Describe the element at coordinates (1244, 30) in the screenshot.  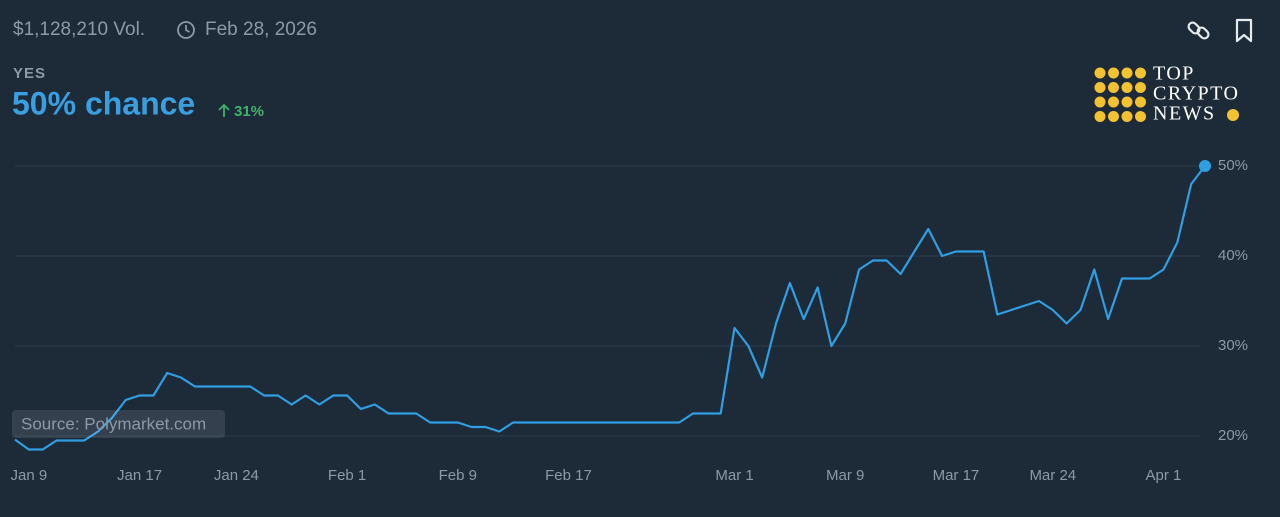
I see `bookmark-button` at that location.